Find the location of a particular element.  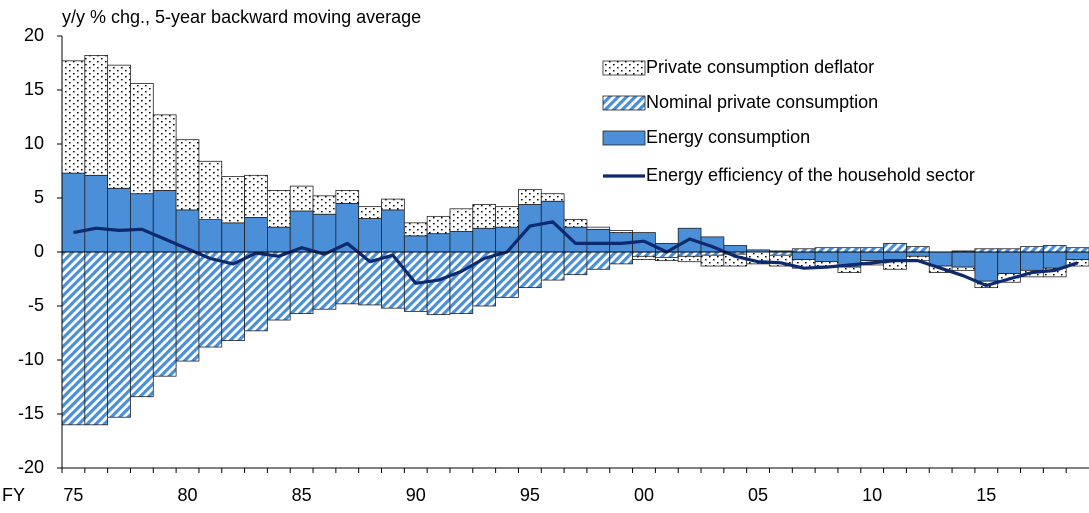

y-tick-label: 5 is located at coordinates (39, 197).